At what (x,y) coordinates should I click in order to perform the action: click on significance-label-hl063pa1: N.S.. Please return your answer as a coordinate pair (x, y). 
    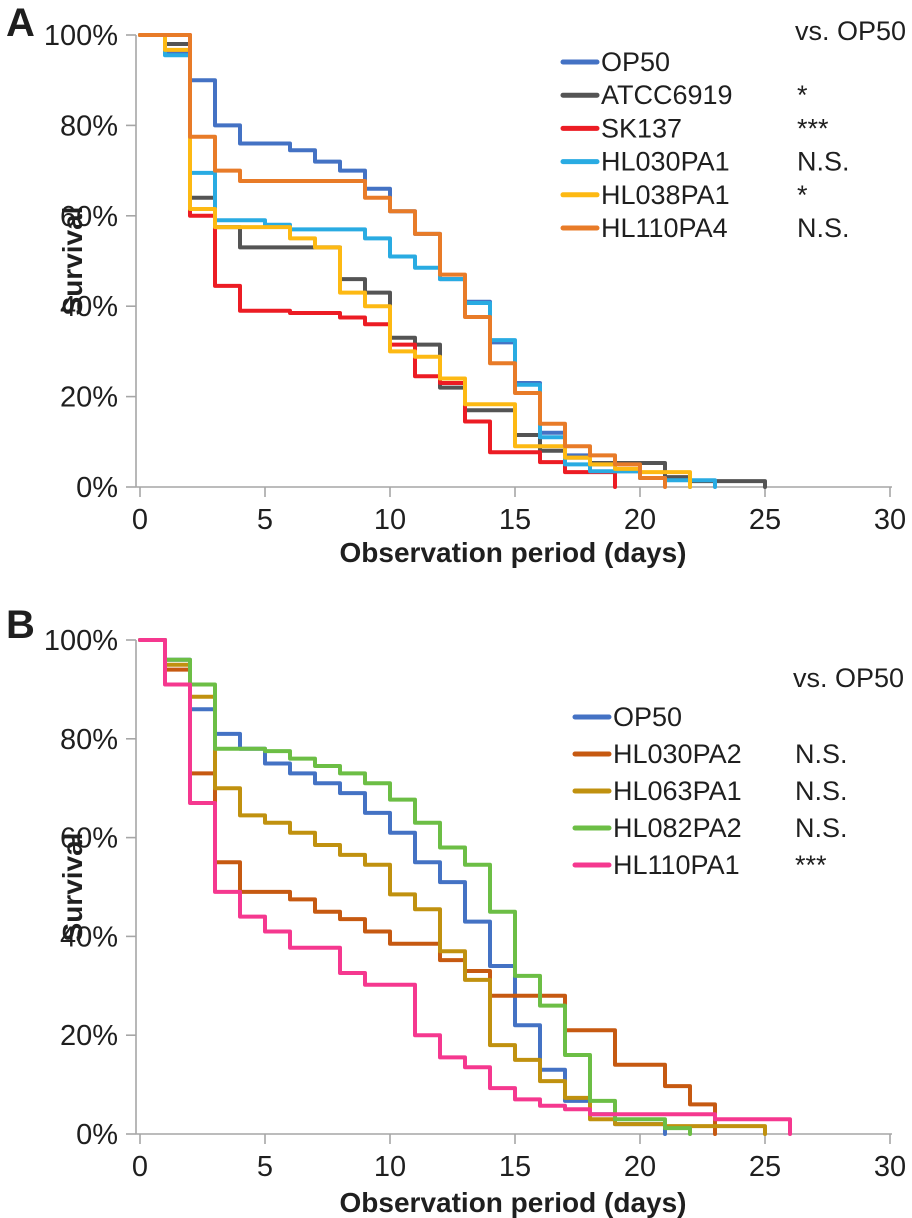
    Looking at the image, I should click on (821, 791).